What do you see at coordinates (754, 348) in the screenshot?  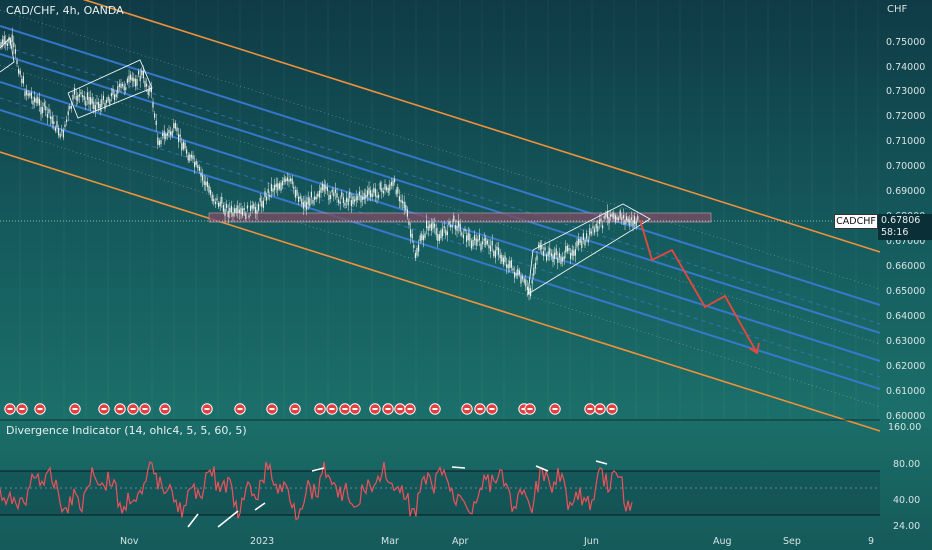 I see `projection-arrowhead` at bounding box center [754, 348].